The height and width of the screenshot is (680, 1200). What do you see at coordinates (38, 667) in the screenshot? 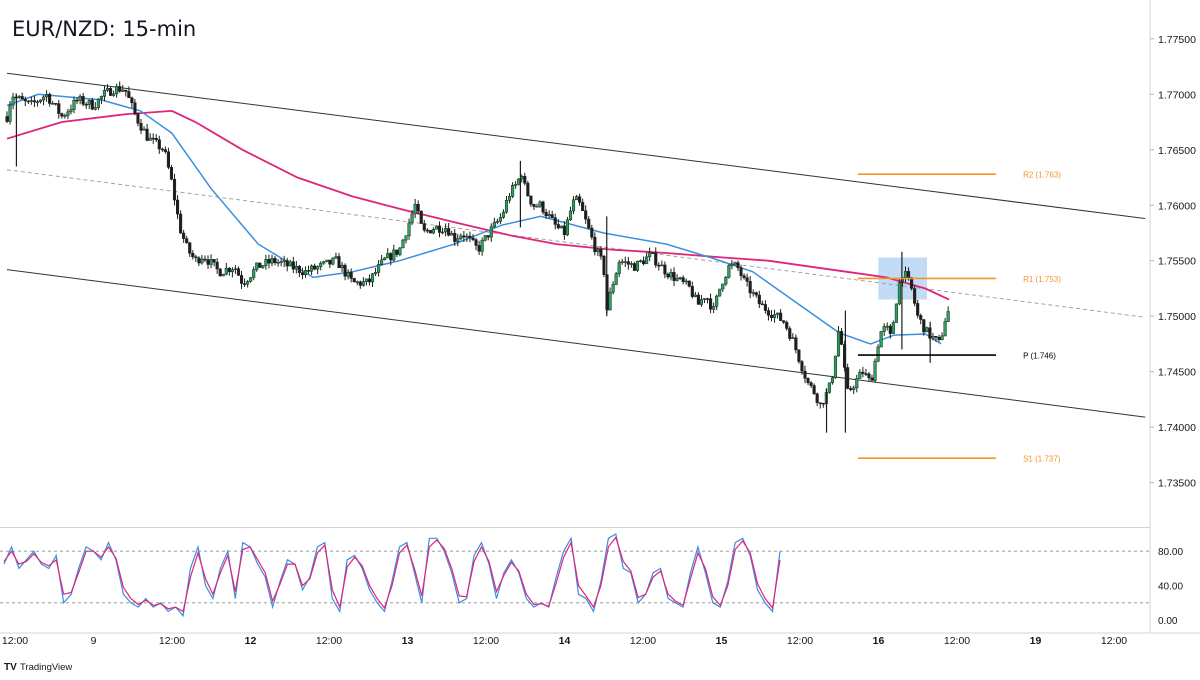
I see `tradingview-logo: TV TradingView` at bounding box center [38, 667].